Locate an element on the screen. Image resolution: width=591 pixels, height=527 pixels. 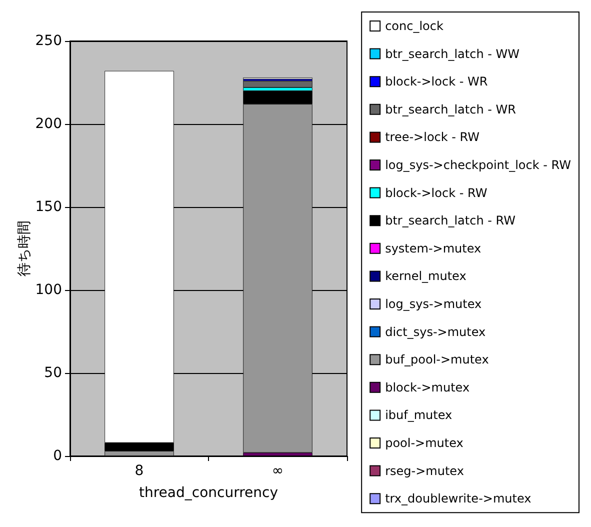
legend-label: rseg->mutex is located at coordinates (424, 471).